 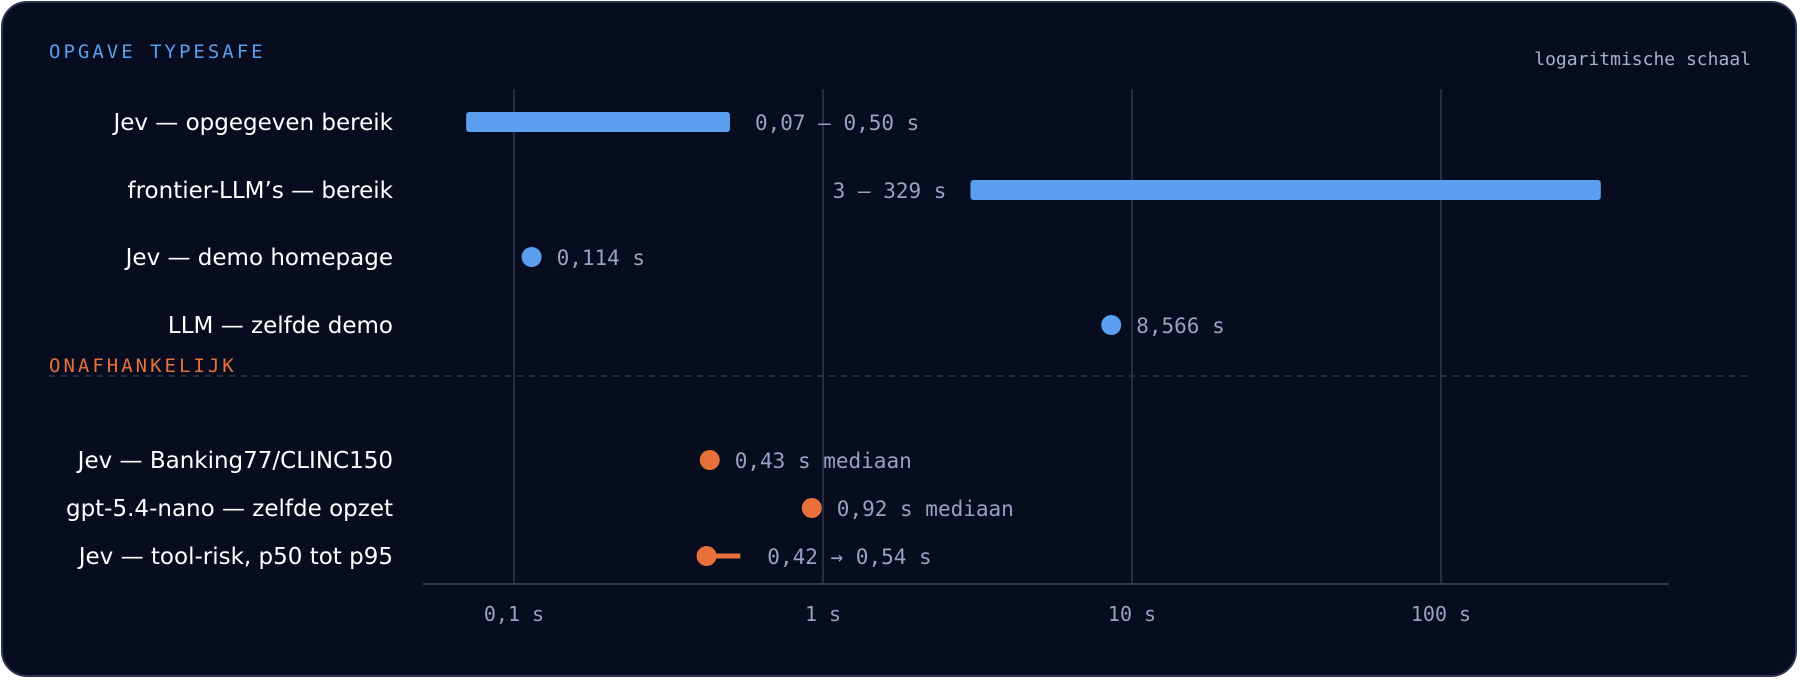 I want to click on row-label: Jev — Banking77/CLINC150, so click(x=234, y=461).